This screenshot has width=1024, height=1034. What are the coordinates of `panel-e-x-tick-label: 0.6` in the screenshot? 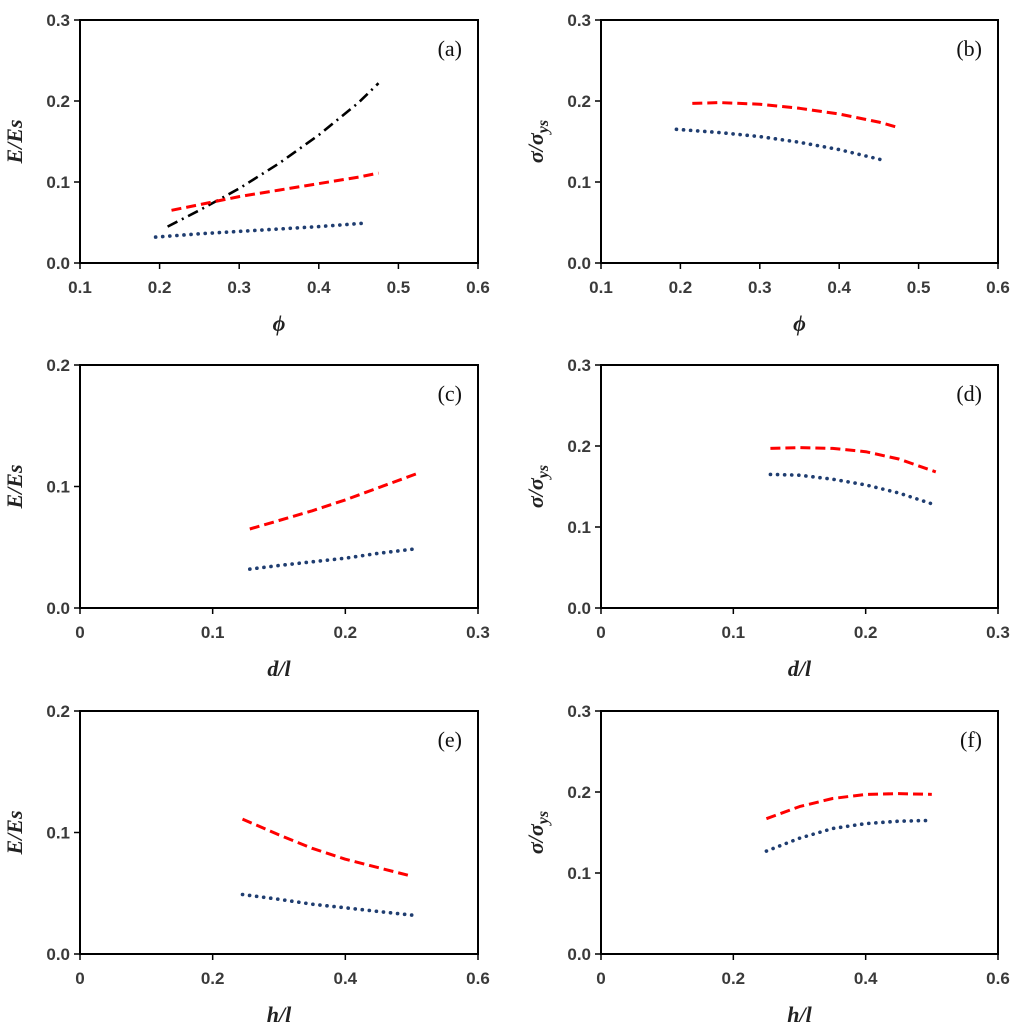 It's located at (478, 978).